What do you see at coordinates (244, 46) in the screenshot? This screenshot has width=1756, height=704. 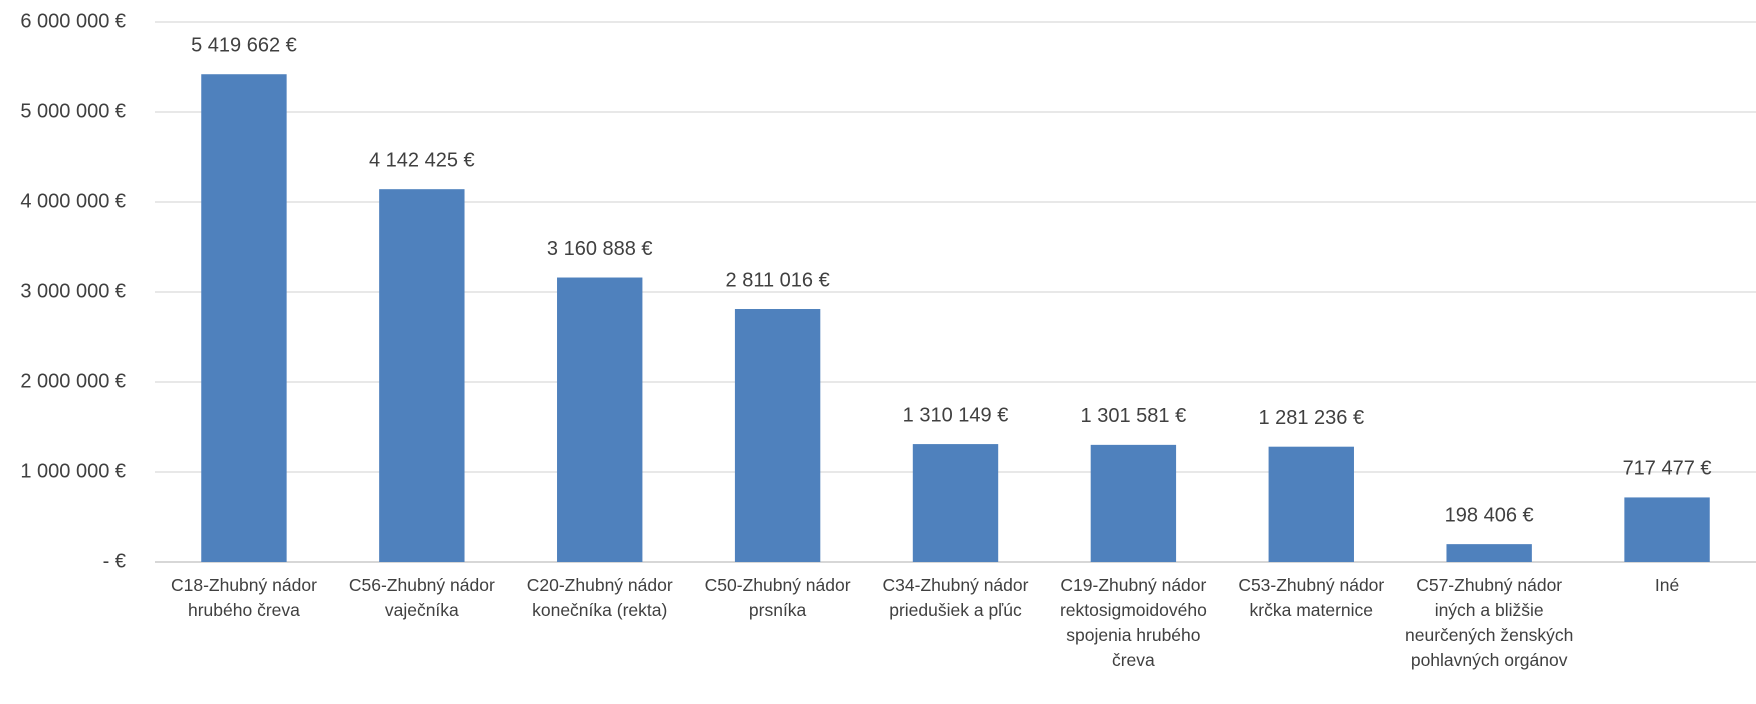 I see `data-label: 5 419 662 €` at bounding box center [244, 46].